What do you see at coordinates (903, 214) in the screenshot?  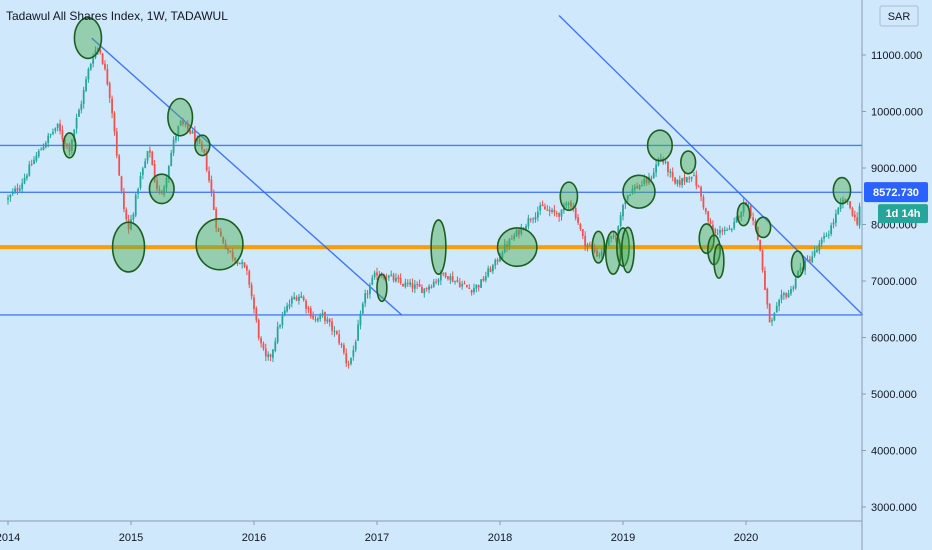 I see `countdown-badge` at bounding box center [903, 214].